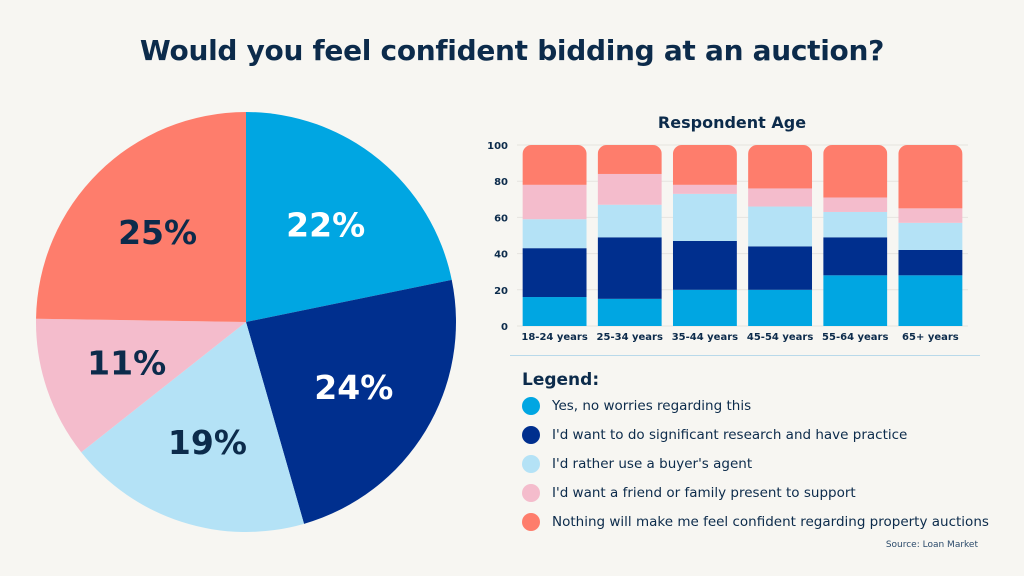  Describe the element at coordinates (504, 327) in the screenshot. I see `y-tick-label: 0` at that location.